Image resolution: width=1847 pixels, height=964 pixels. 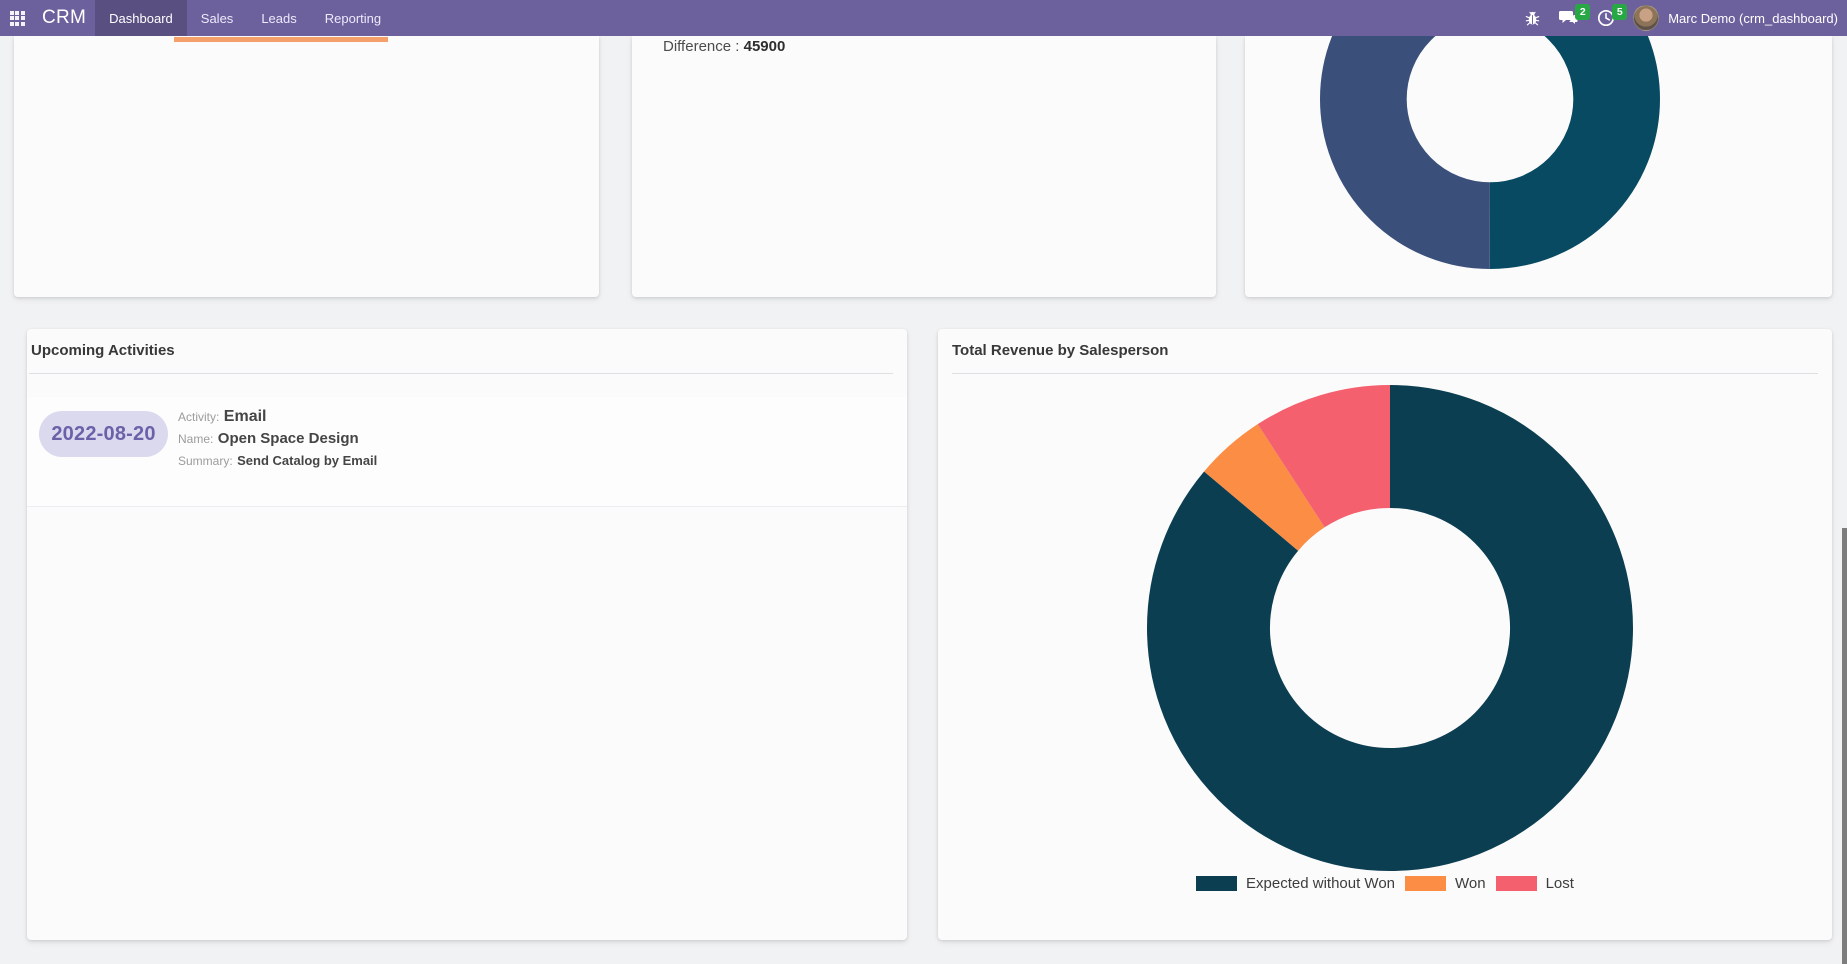 What do you see at coordinates (245, 416) in the screenshot?
I see `activity-type-value: Email` at bounding box center [245, 416].